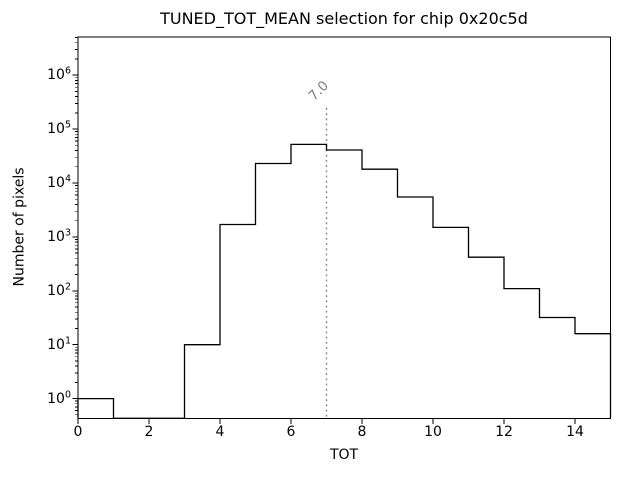 The width and height of the screenshot is (640, 480). What do you see at coordinates (59, 236) in the screenshot?
I see `y-tick-label: 10³` at bounding box center [59, 236].